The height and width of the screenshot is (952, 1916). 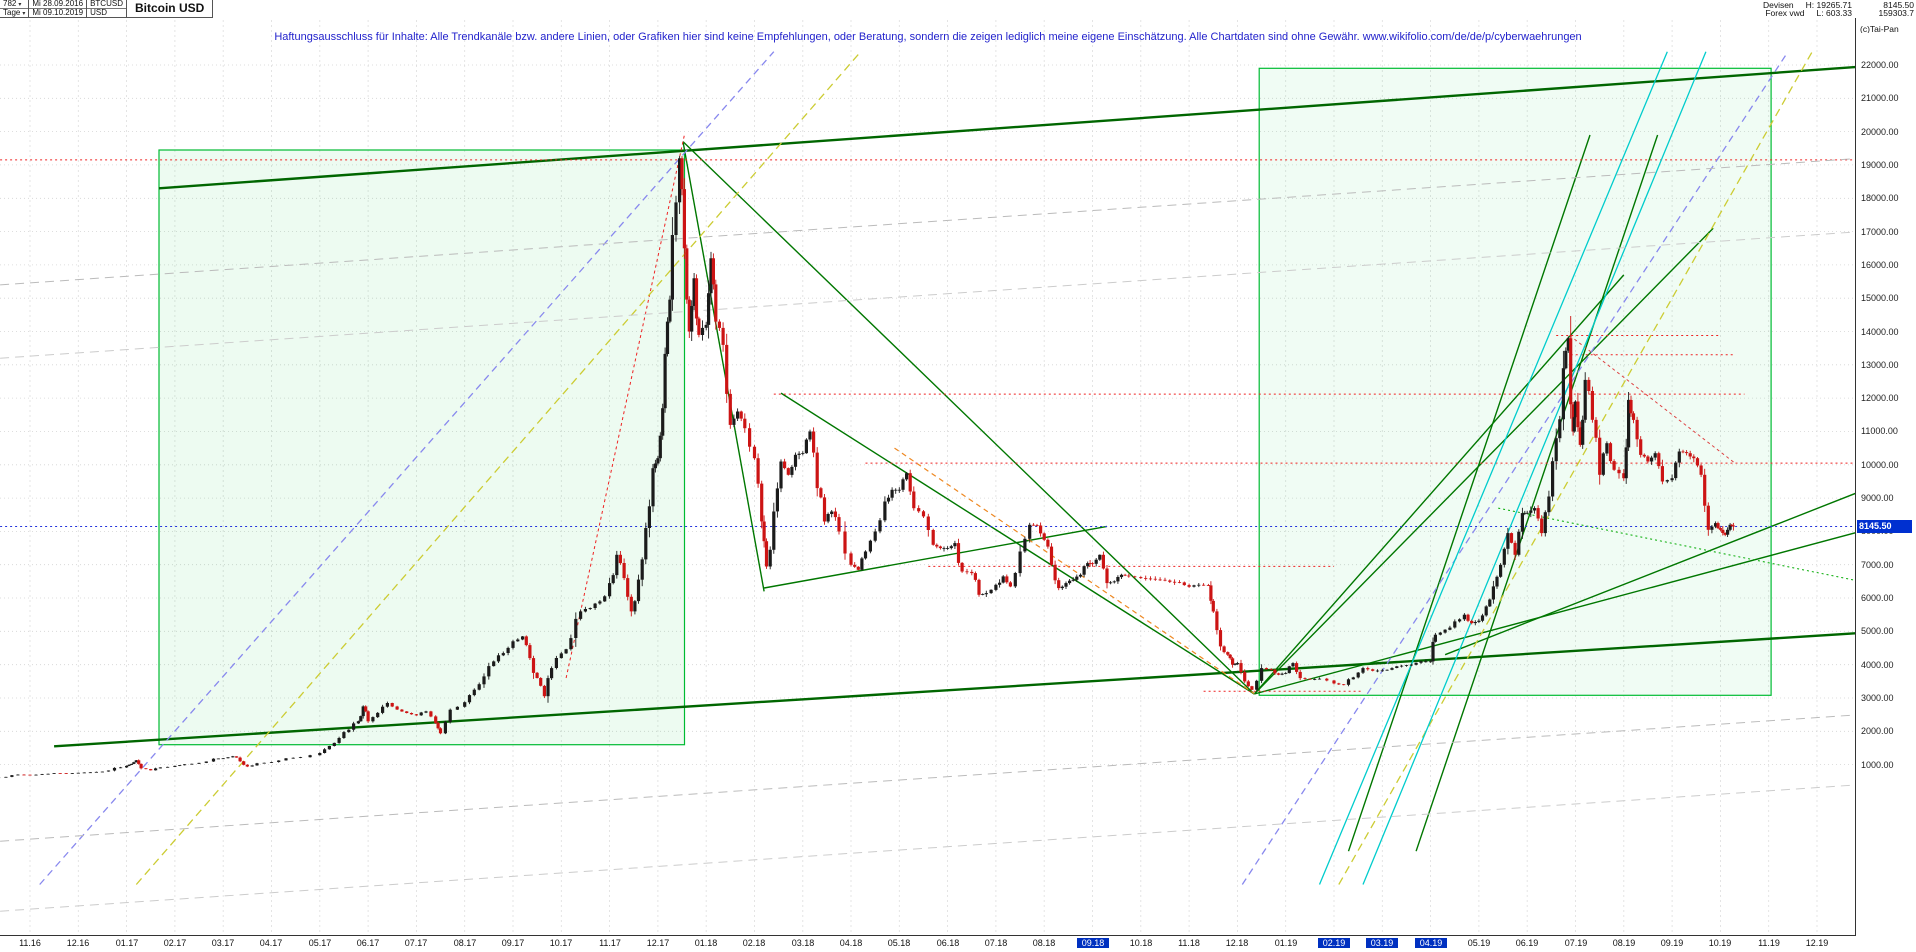 I want to click on period-dropdown: Tage ▾, so click(x=14, y=12).